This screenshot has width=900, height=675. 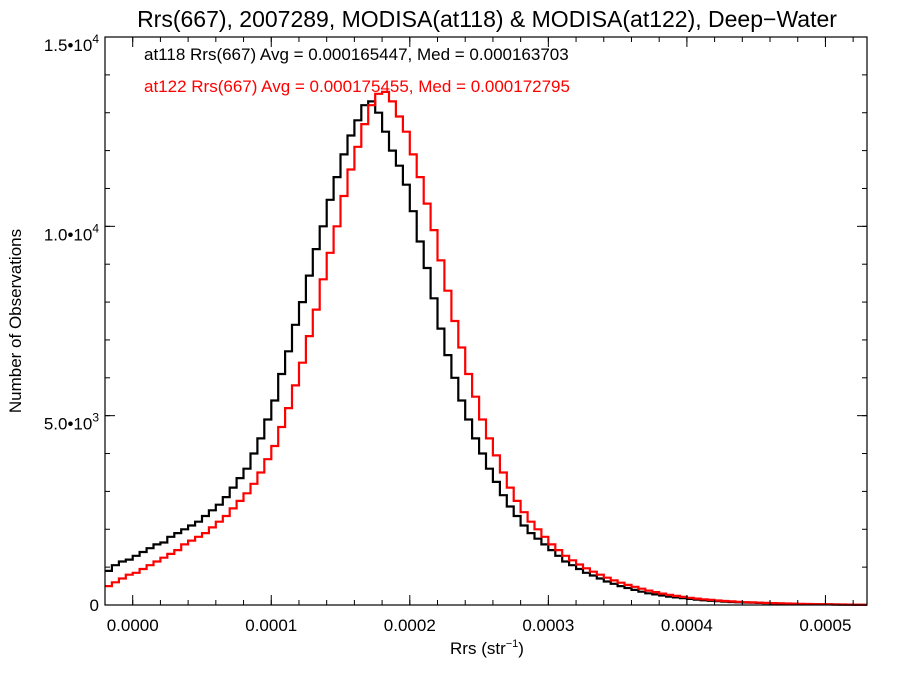 I want to click on x-tick-label: 0.0000, so click(x=133, y=625).